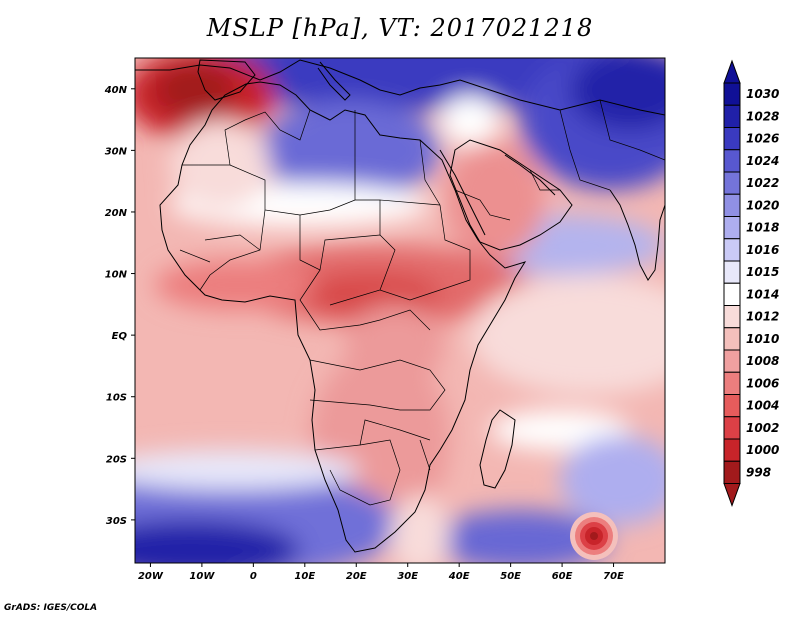 The image size is (800, 618). Describe the element at coordinates (195, 90) in the screenshot. I see `low-iberia-core` at that location.